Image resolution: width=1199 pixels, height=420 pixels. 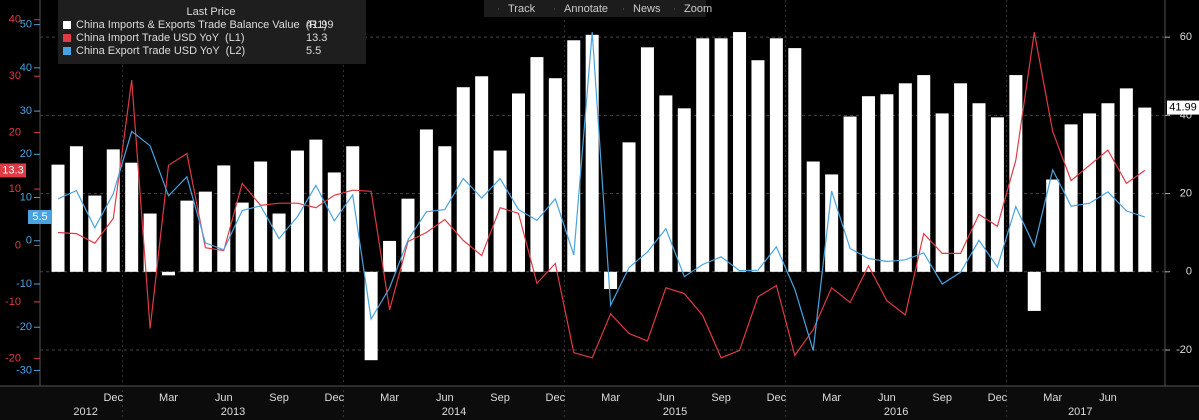 What do you see at coordinates (586, 9) in the screenshot?
I see `toolbar-button: Annotate` at bounding box center [586, 9].